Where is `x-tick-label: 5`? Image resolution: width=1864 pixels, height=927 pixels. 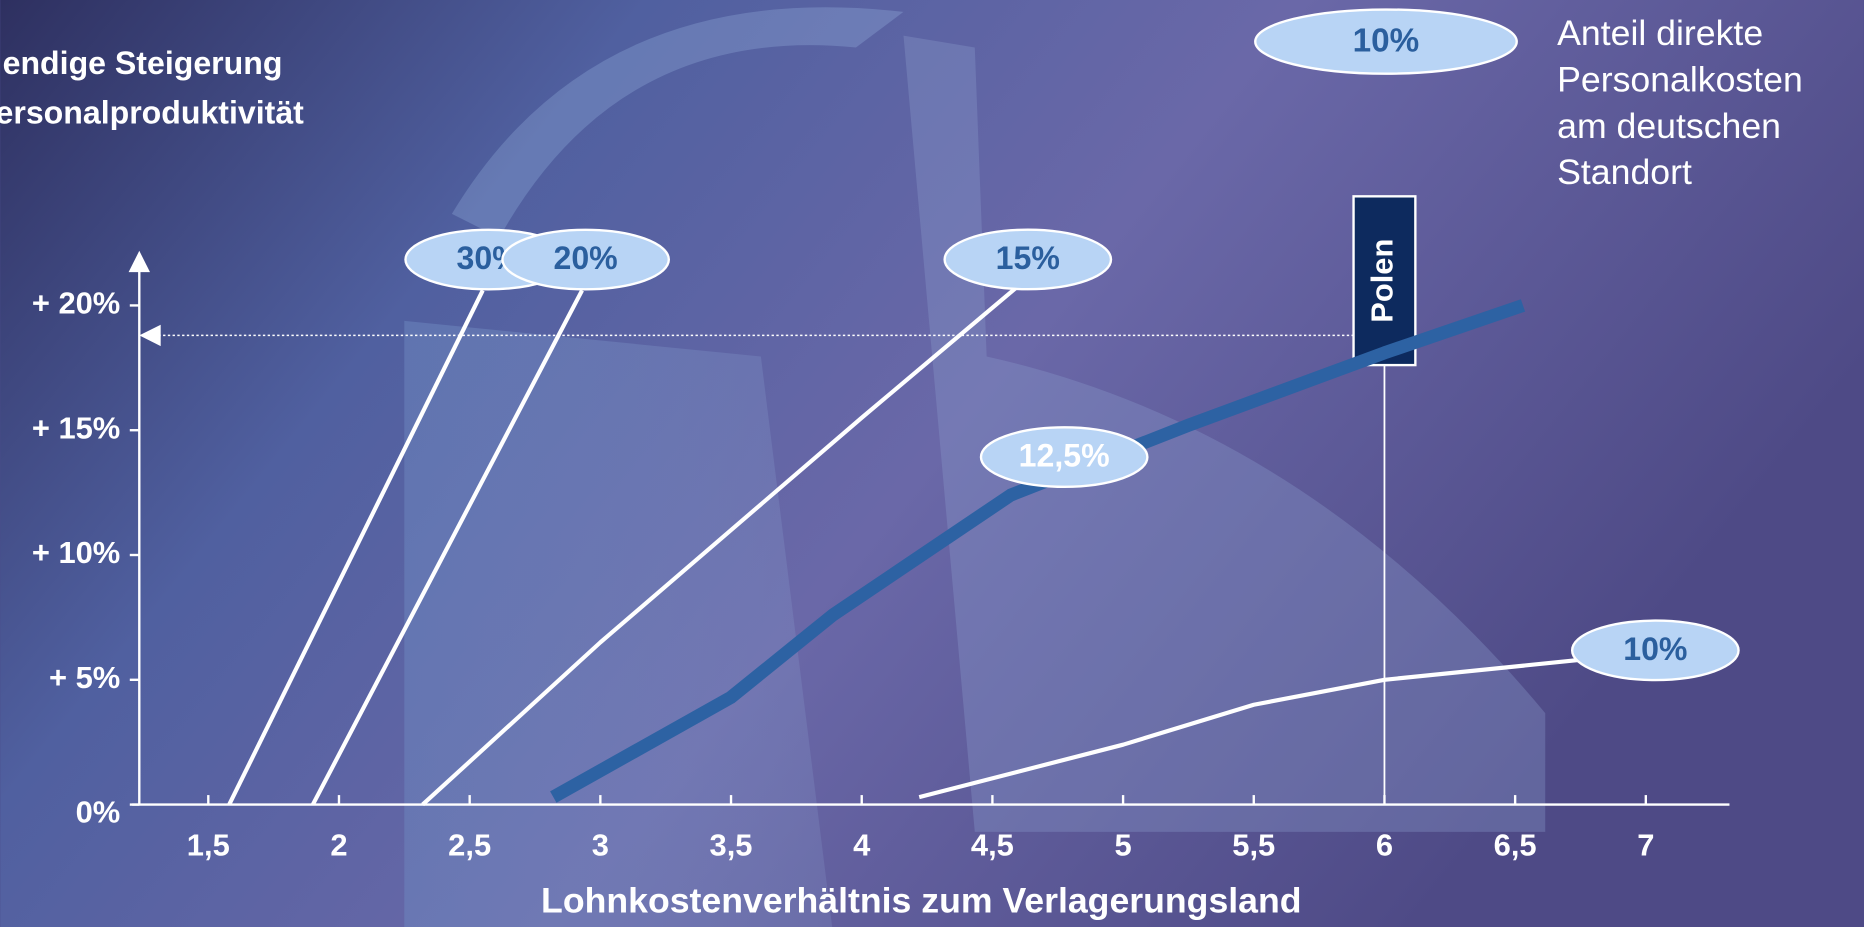 x-tick-label: 5 is located at coordinates (1122, 845).